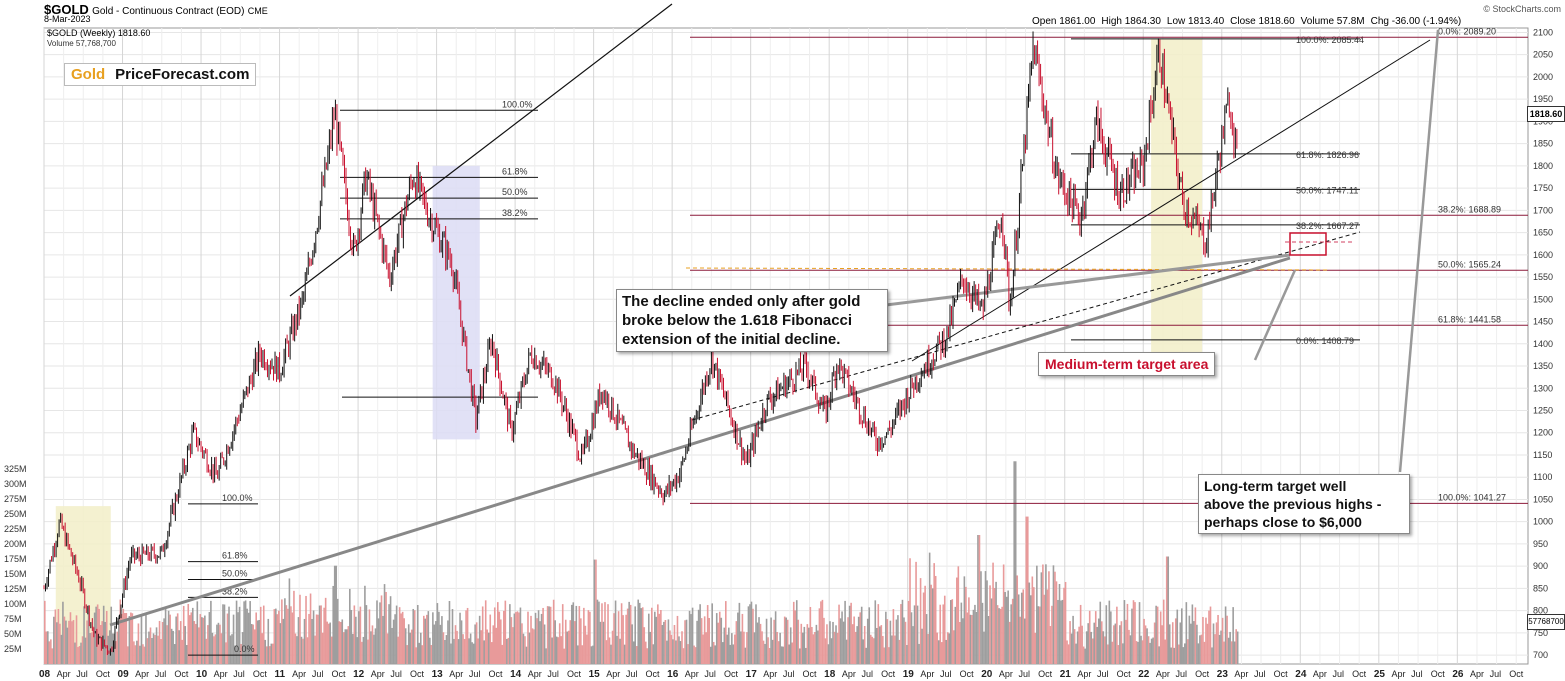  Describe the element at coordinates (516, 674) in the screenshot. I see `x-tick-label: 14` at that location.